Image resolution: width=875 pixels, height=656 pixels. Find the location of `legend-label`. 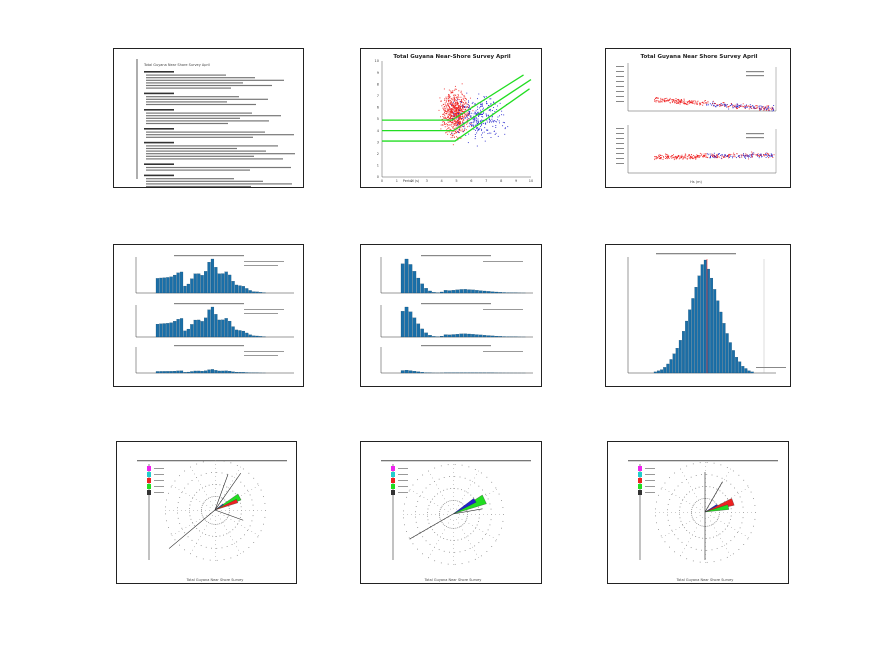

legend-label is located at coordinates (403, 468).